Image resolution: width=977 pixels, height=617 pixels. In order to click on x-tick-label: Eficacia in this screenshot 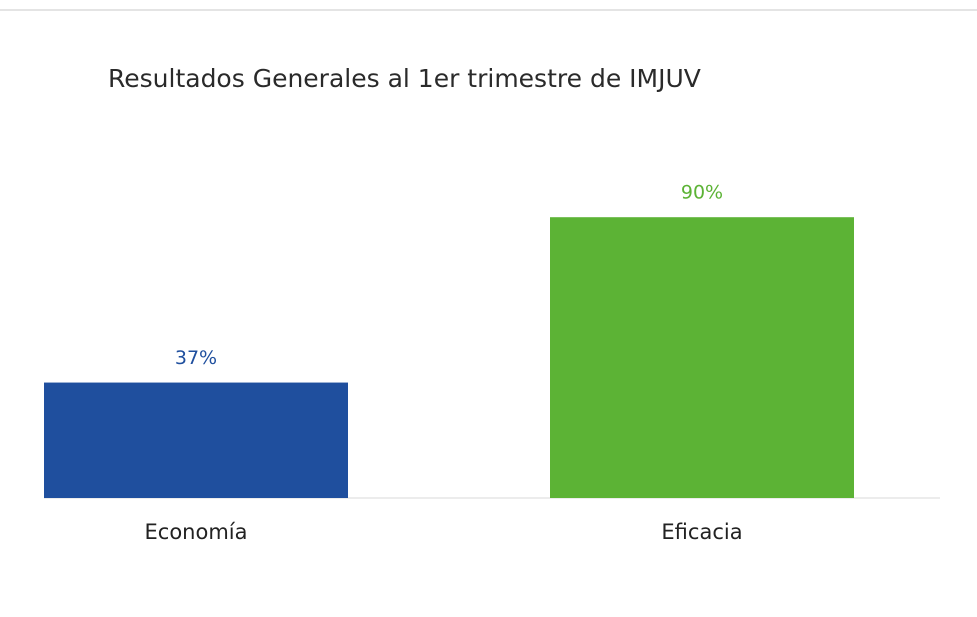, I will do `click(701, 532)`.